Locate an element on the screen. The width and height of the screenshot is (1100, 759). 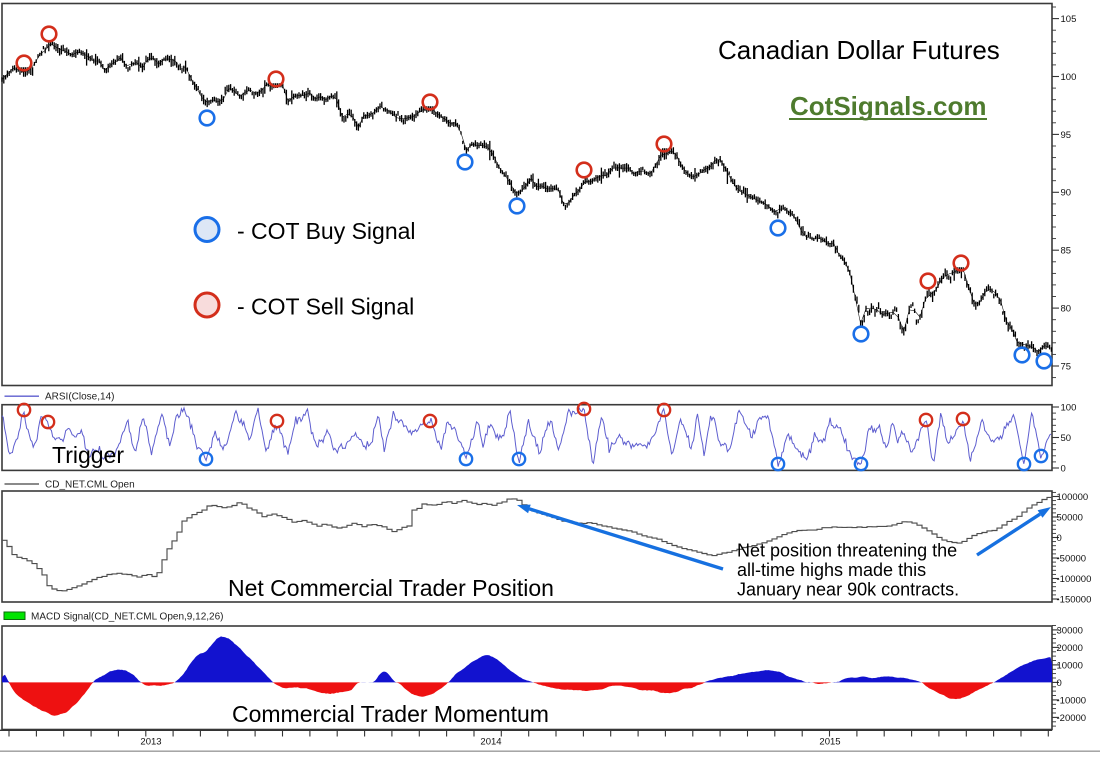
svg-text: 10000 is located at coordinates (1070, 665).